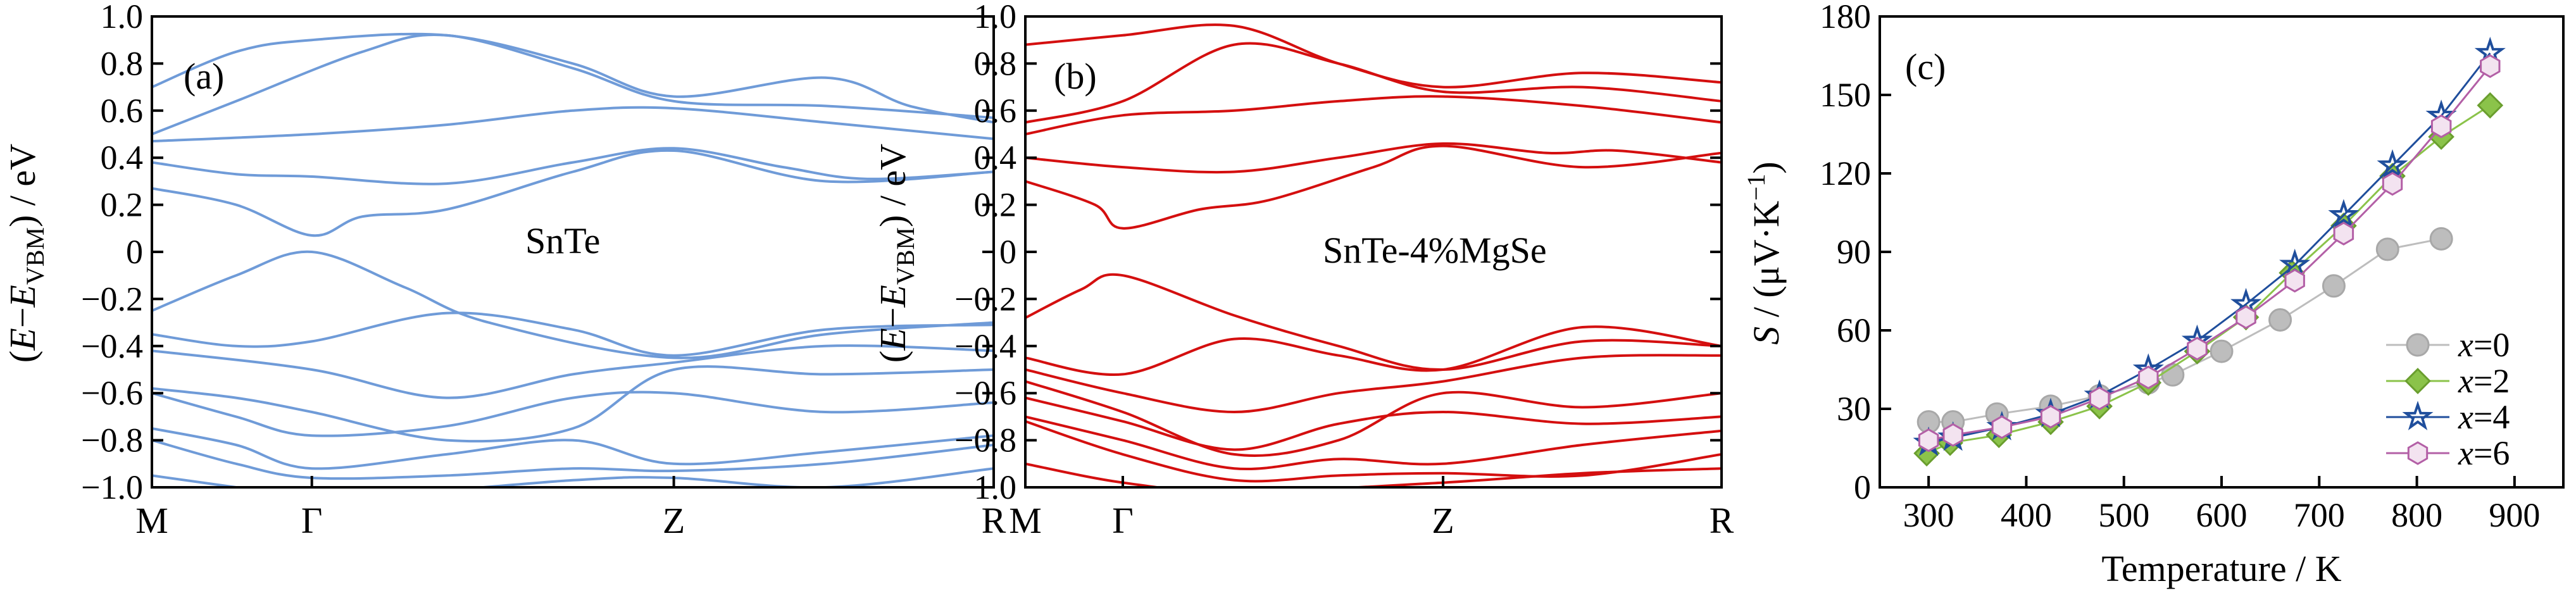 The image size is (2576, 593). Describe the element at coordinates (1764, 253) in the screenshot. I see `panel-c-y-axis-label: S / (μV·K−1)` at that location.